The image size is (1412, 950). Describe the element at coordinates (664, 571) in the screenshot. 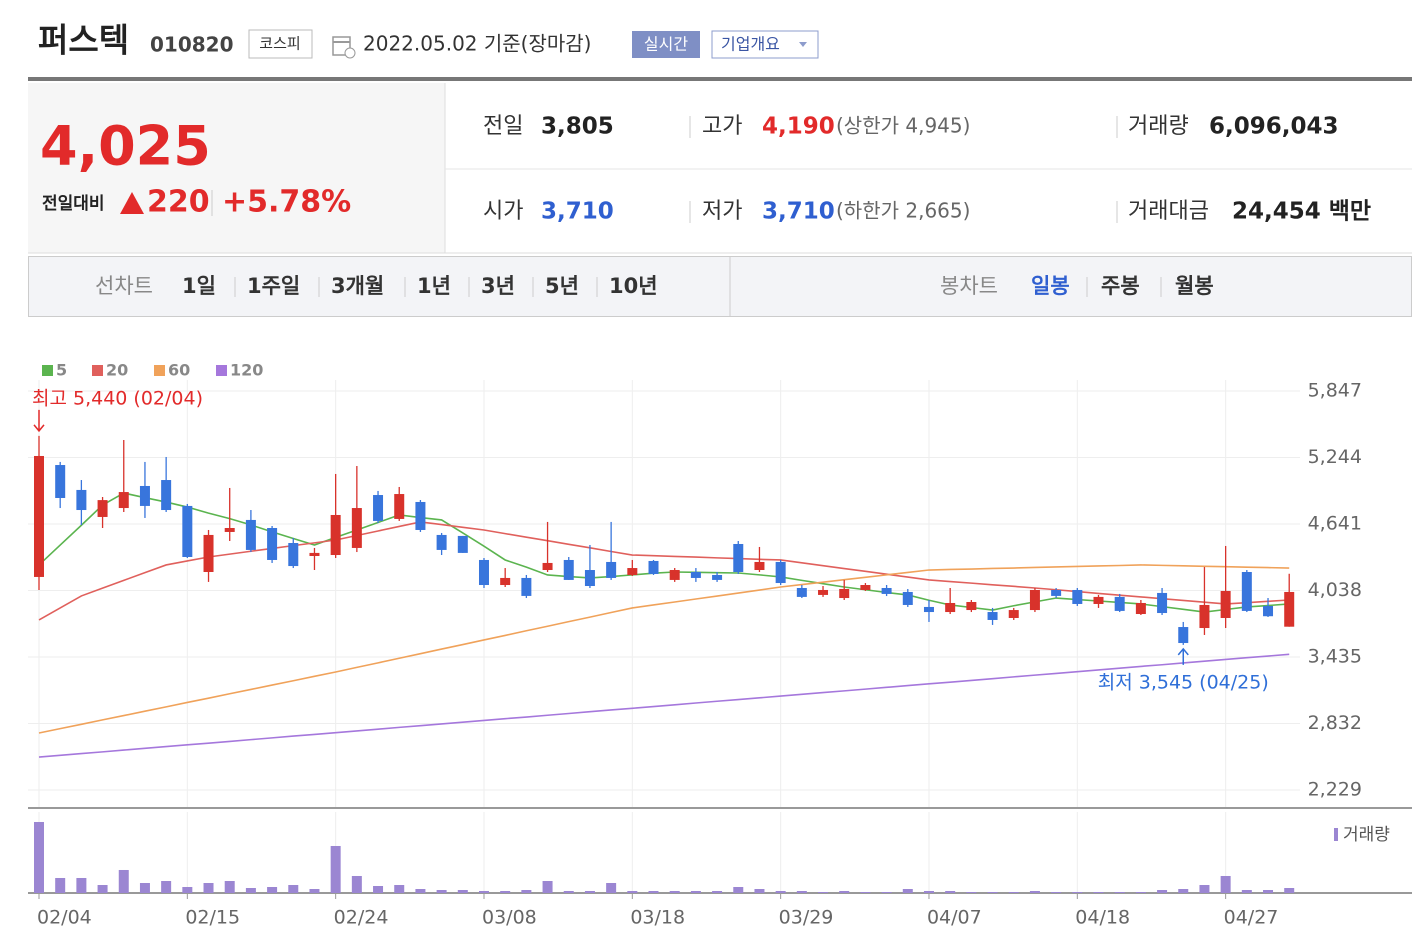

I see `ma-line` at that location.